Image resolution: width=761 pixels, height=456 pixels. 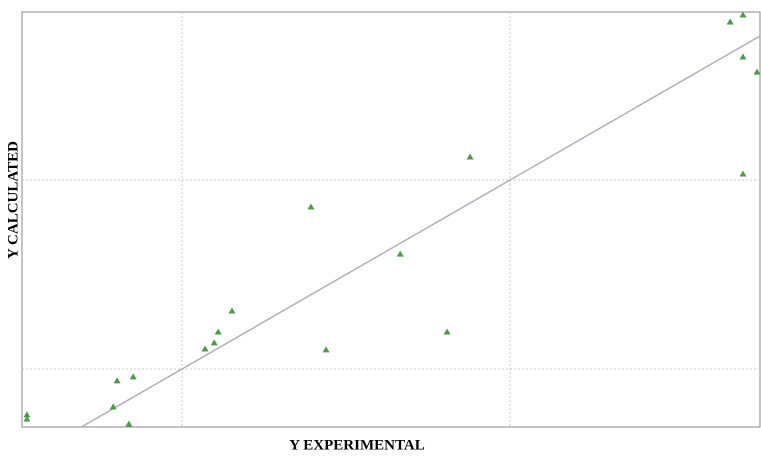 I want to click on x-axis-label: Y EXPERIMENTAL, so click(x=356, y=445).